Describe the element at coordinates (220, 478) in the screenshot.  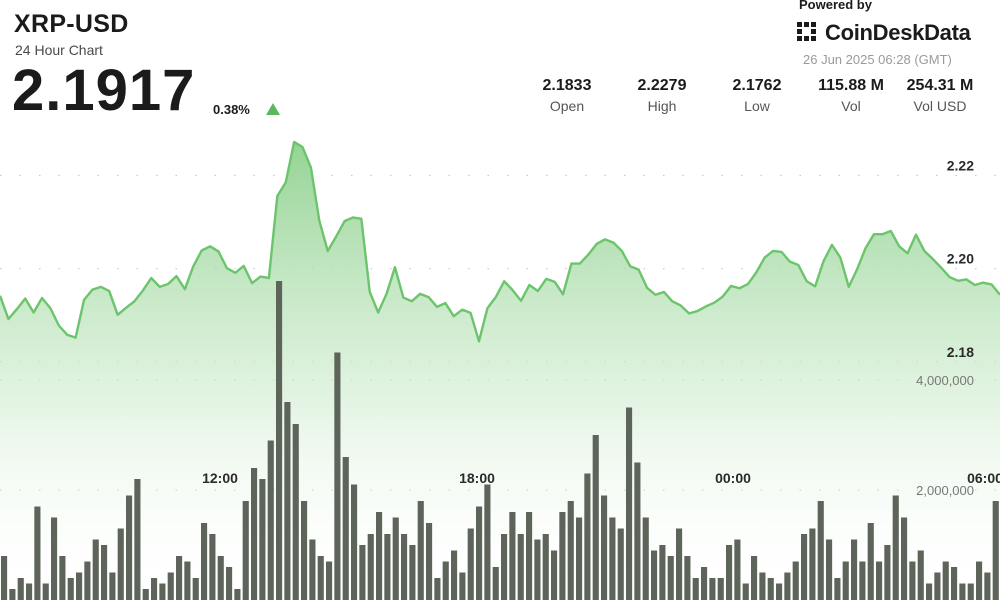
I see `time-tick-label: 12:00` at that location.